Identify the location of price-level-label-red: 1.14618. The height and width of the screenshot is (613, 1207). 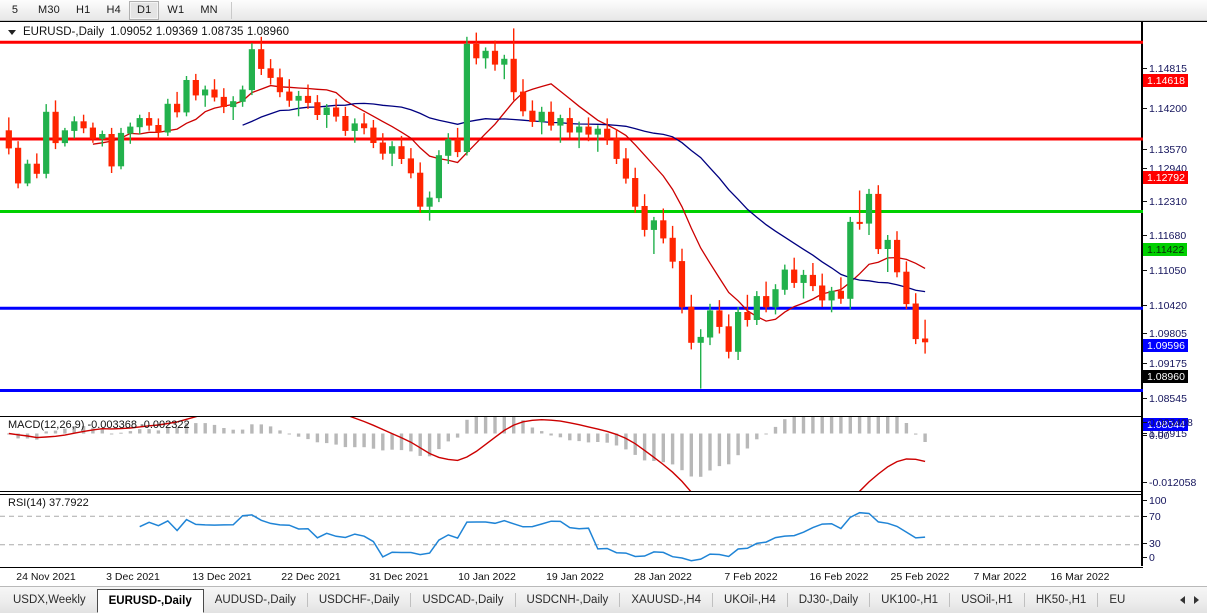
(1165, 80).